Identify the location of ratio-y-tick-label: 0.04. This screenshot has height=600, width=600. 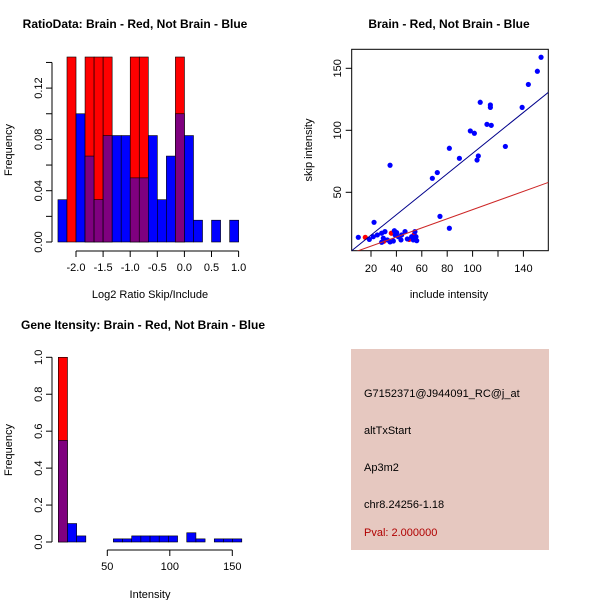
(39, 190).